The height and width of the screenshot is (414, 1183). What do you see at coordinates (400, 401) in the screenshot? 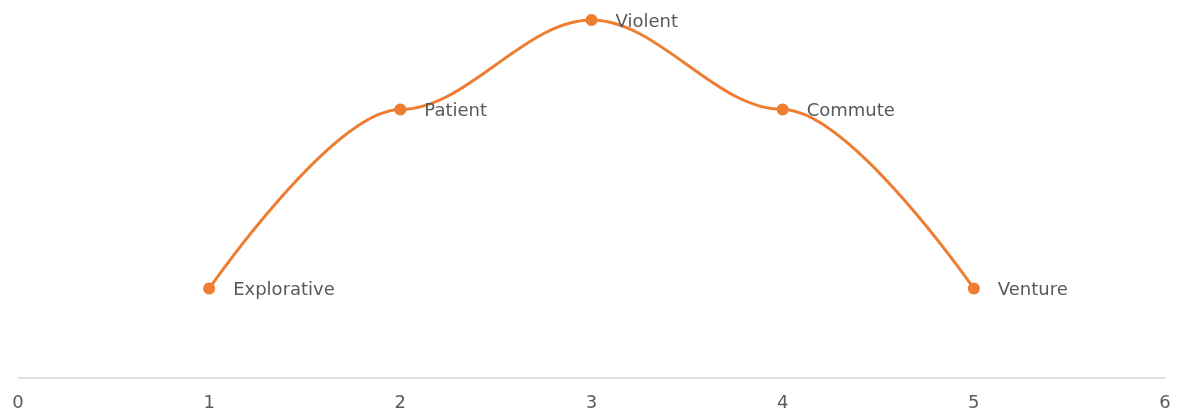
I see `x-tick-label: 2` at bounding box center [400, 401].